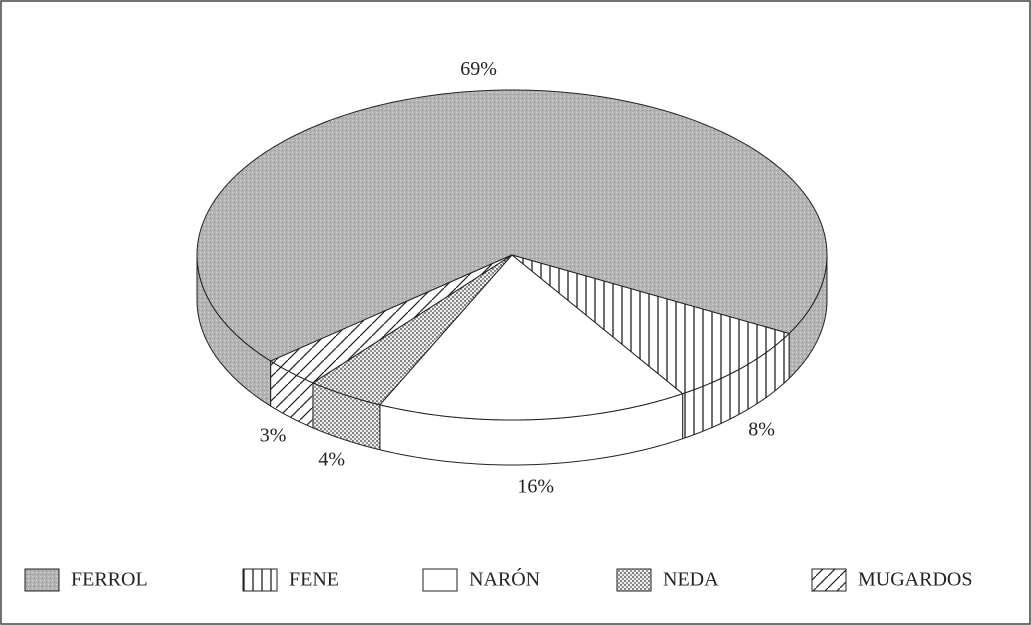 The height and width of the screenshot is (625, 1031). Describe the element at coordinates (691, 580) in the screenshot. I see `legend-label: NEDA` at that location.